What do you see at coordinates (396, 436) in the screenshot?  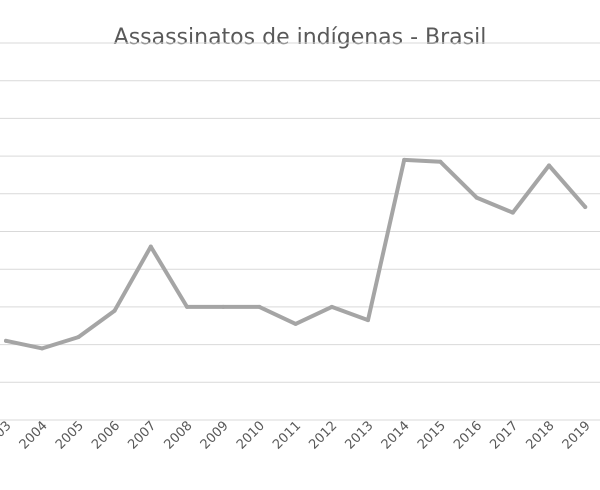 I see `x-tick-label: 2014` at bounding box center [396, 436].